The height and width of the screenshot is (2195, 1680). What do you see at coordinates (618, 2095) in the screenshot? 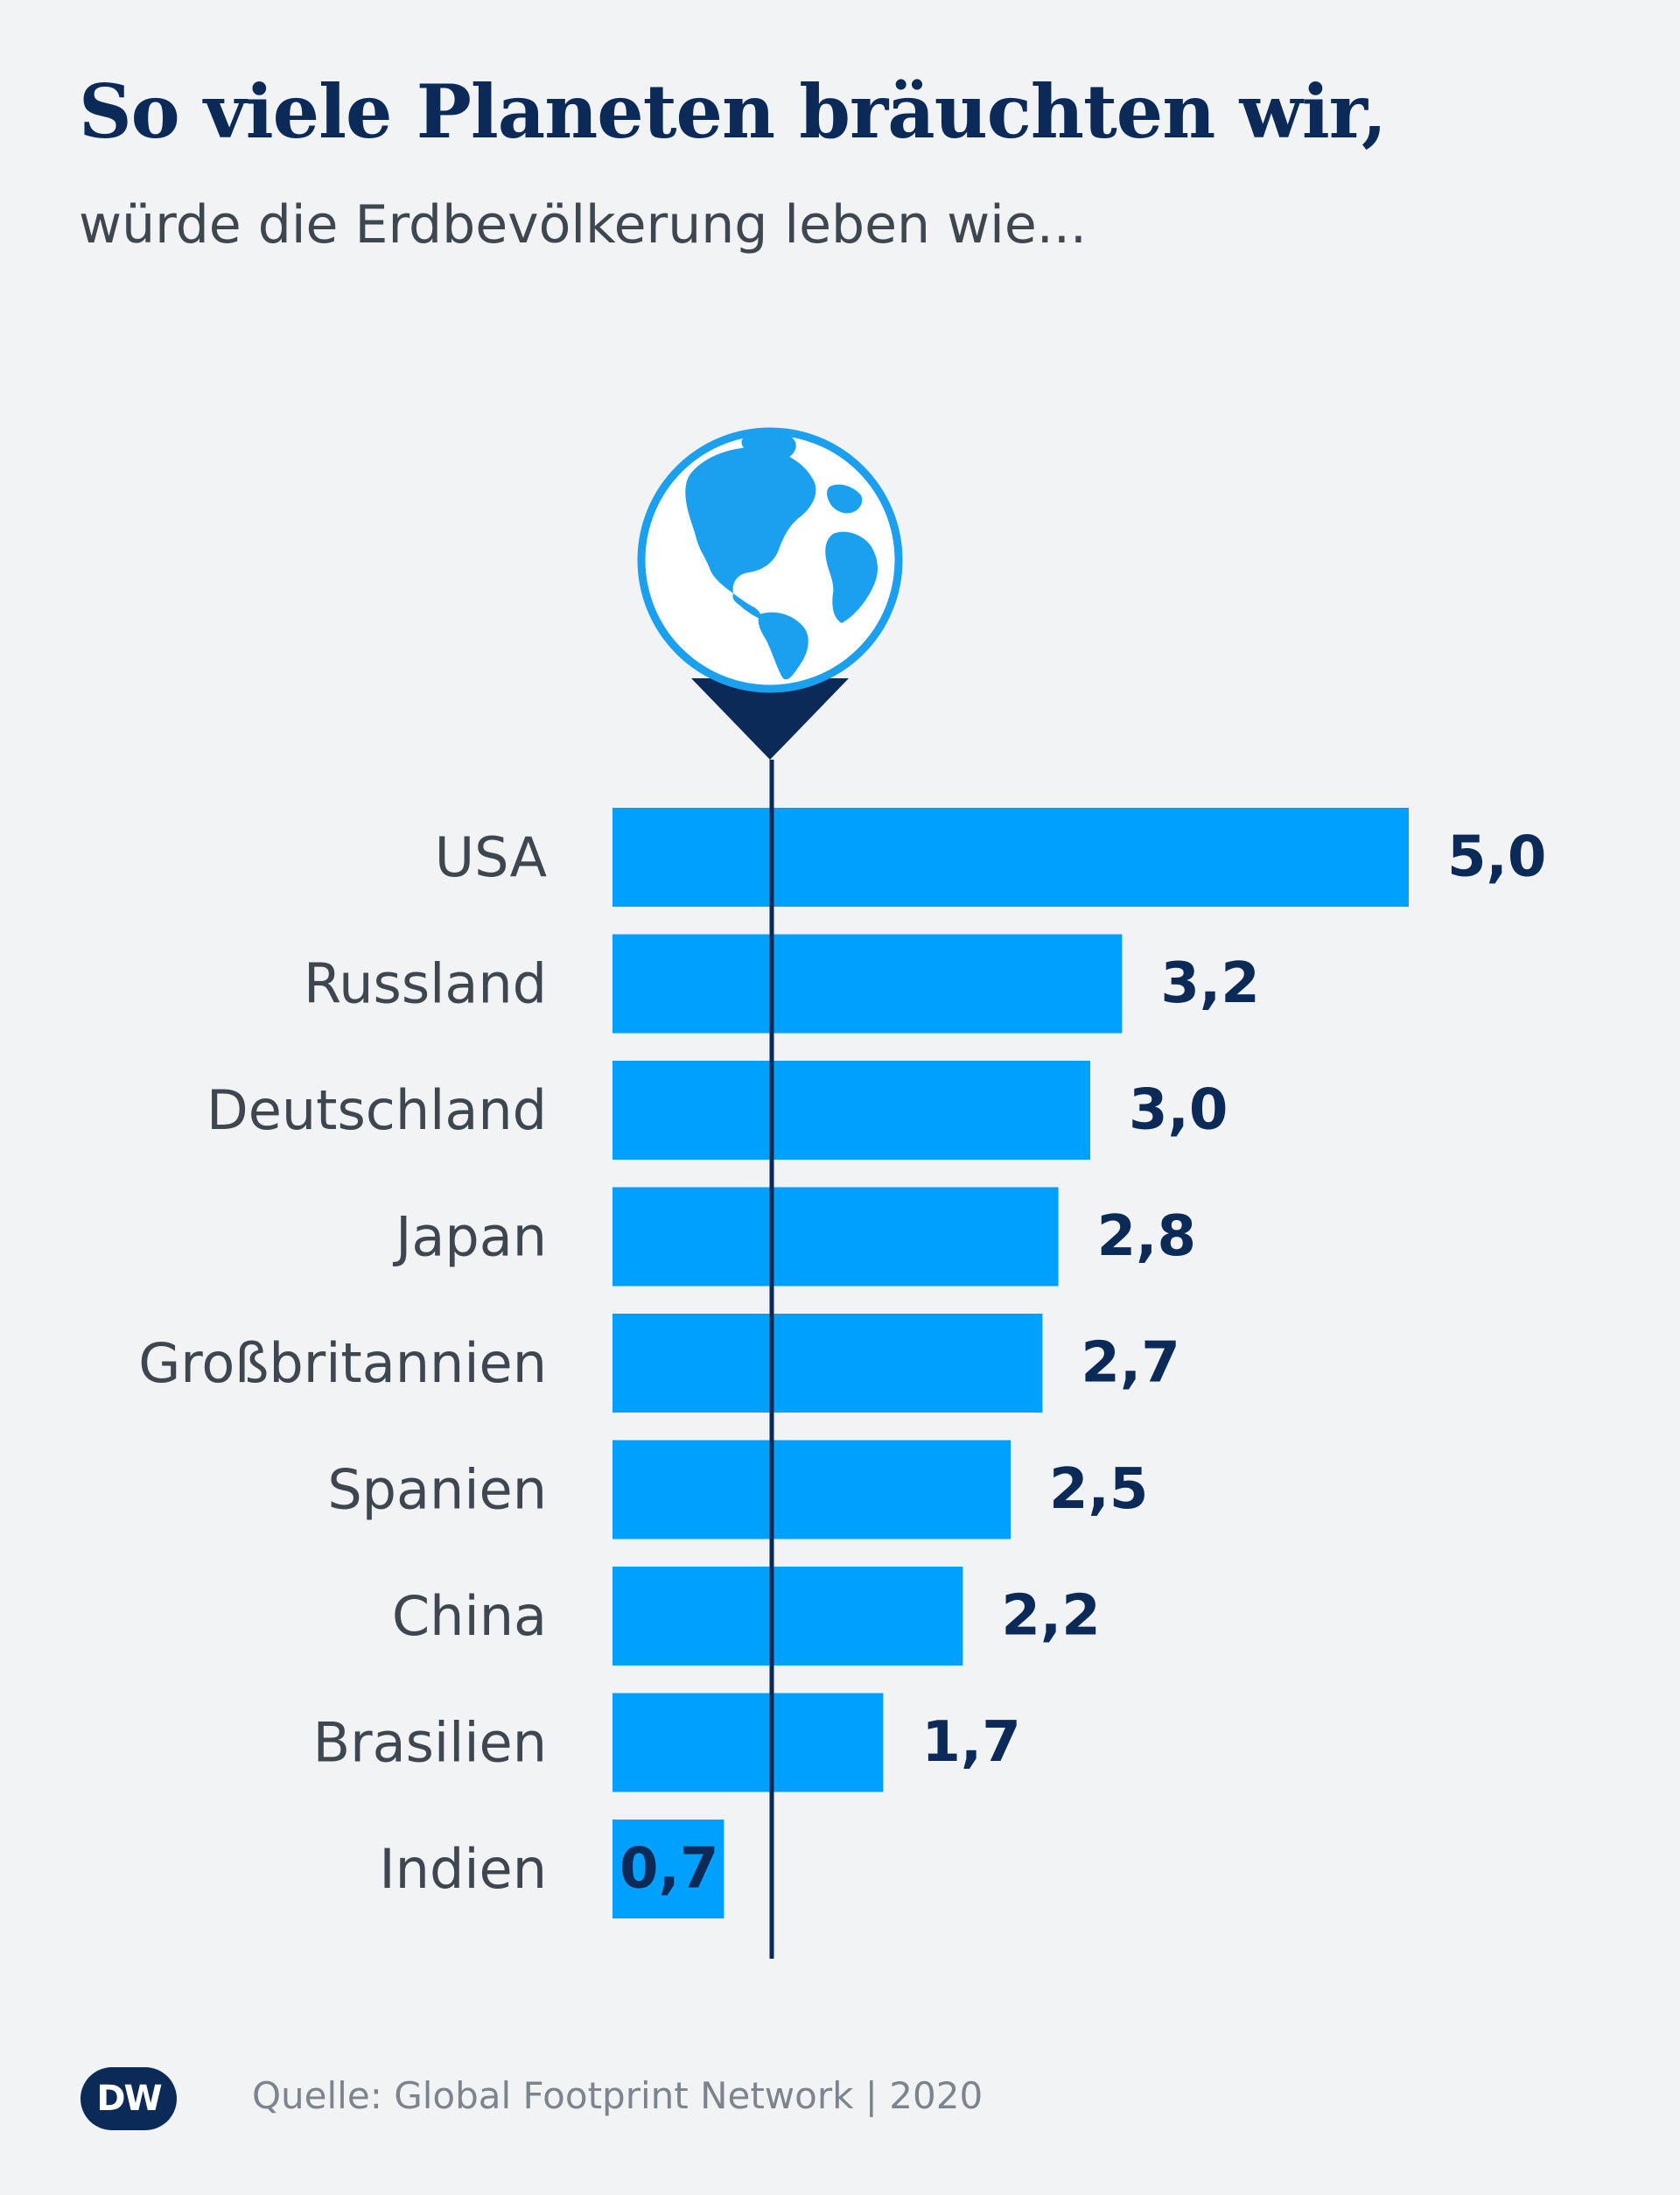
I see `source-note: Quelle: Global Footprint Network | 2020` at bounding box center [618, 2095].